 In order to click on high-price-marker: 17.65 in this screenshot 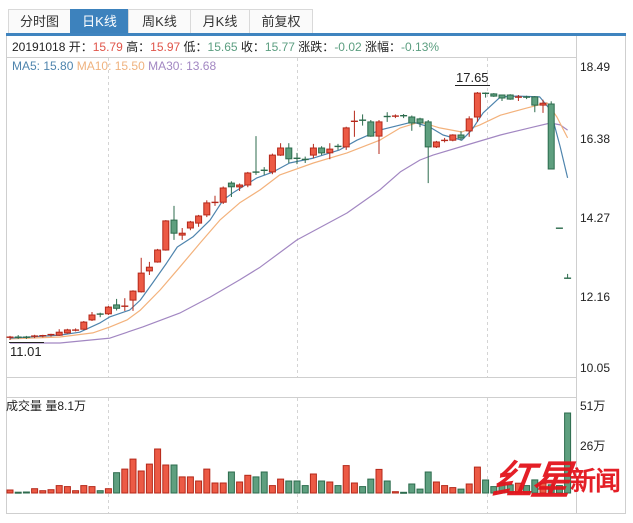, I will do `click(472, 78)`.